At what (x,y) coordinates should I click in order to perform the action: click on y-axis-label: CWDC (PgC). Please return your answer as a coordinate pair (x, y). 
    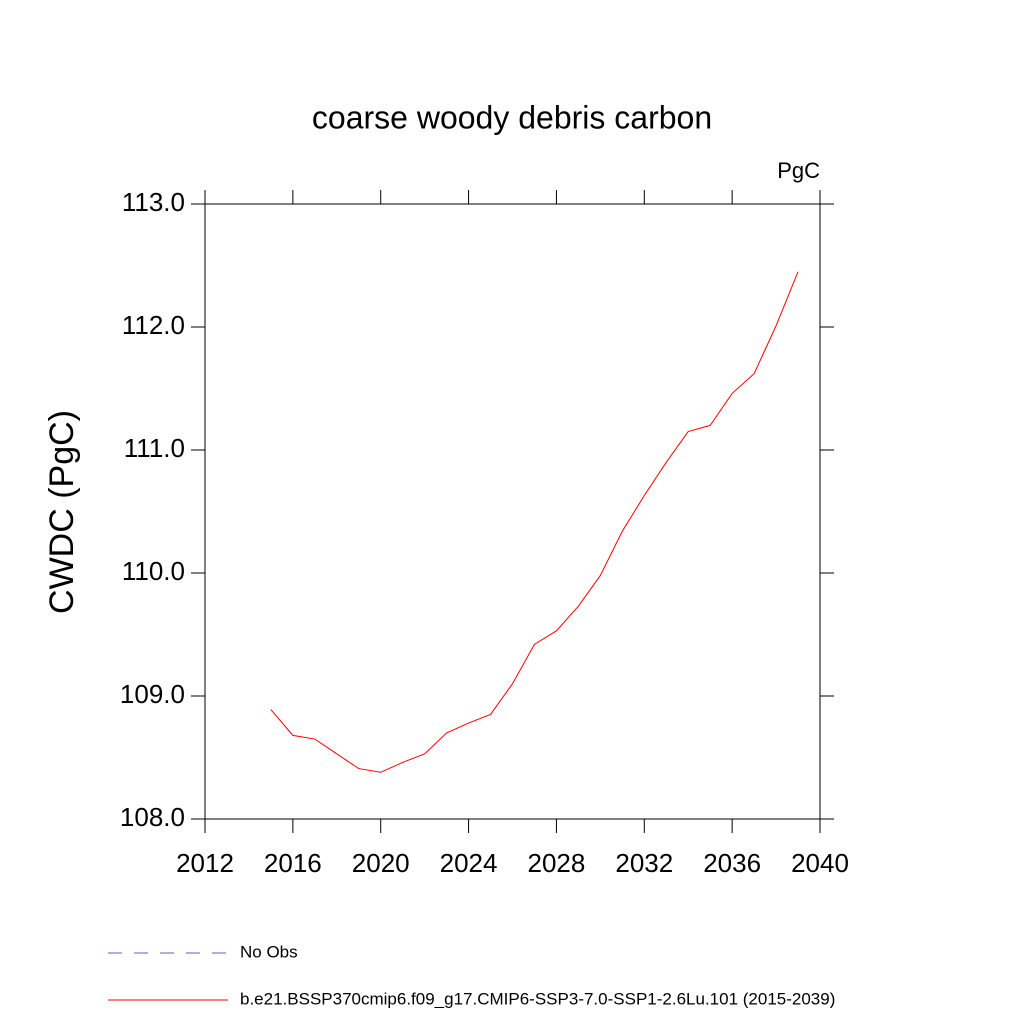
    Looking at the image, I should click on (62, 512).